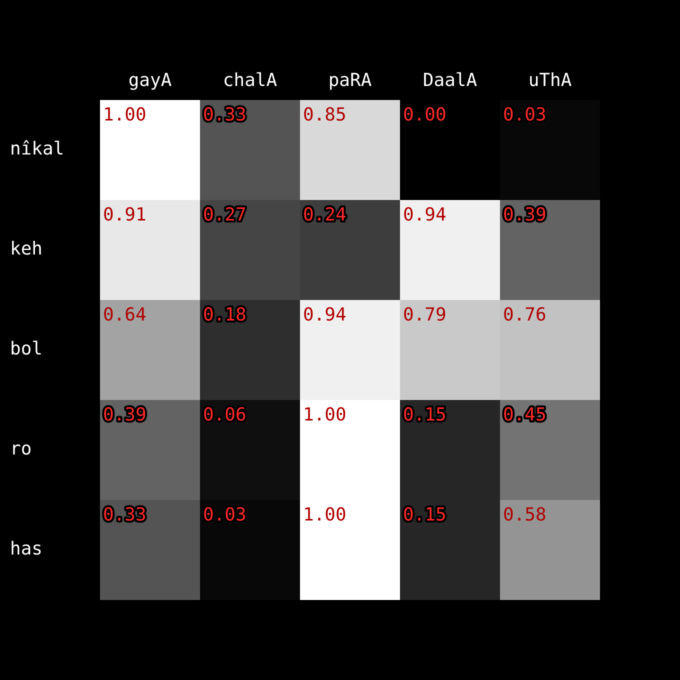 The height and width of the screenshot is (680, 680). I want to click on data-label: 0.27, so click(224, 215).